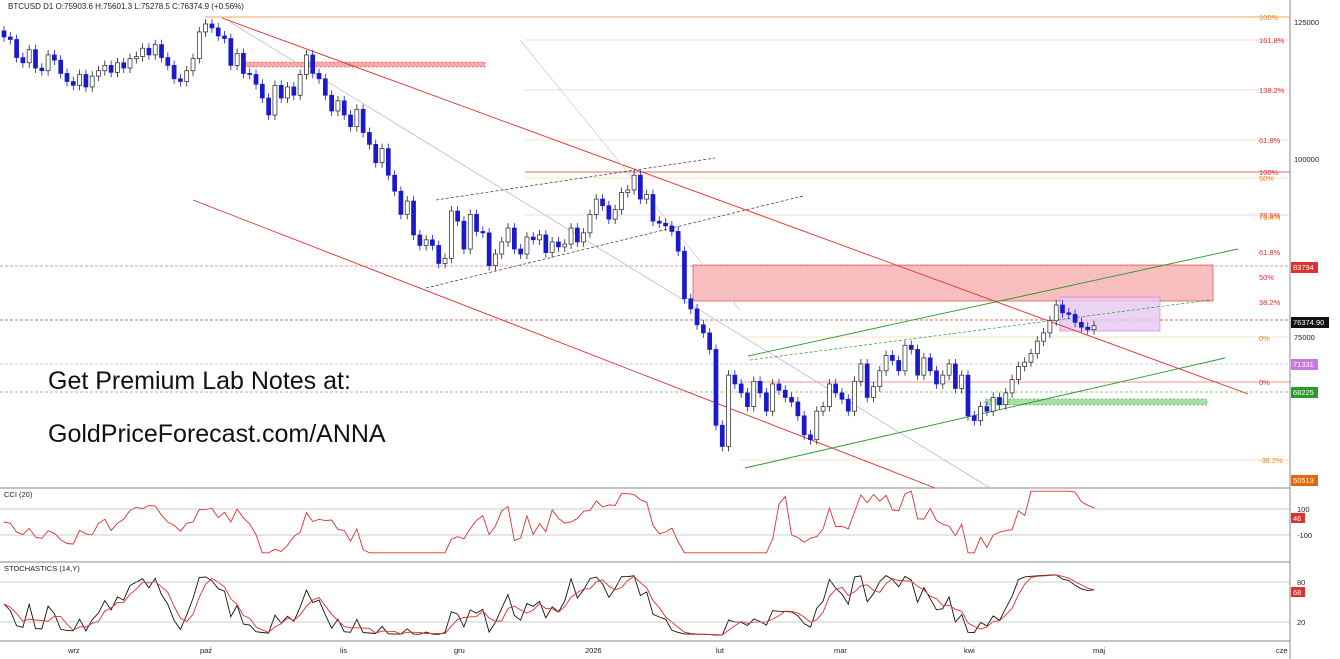 The width and height of the screenshot is (1340, 659). Describe the element at coordinates (18, 494) in the screenshot. I see `cci-title: CCI (20)` at that location.